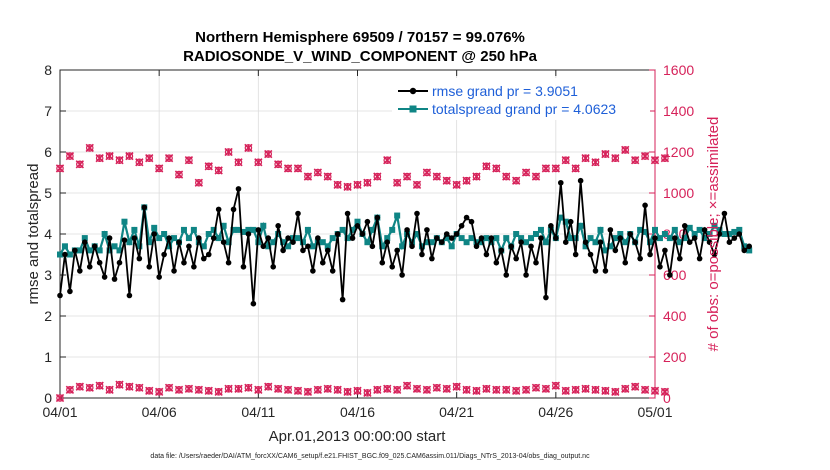 Image resolution: width=830 pixels, height=470 pixels. What do you see at coordinates (59, 412) in the screenshot?
I see `x-tick-label: 04/01` at bounding box center [59, 412].